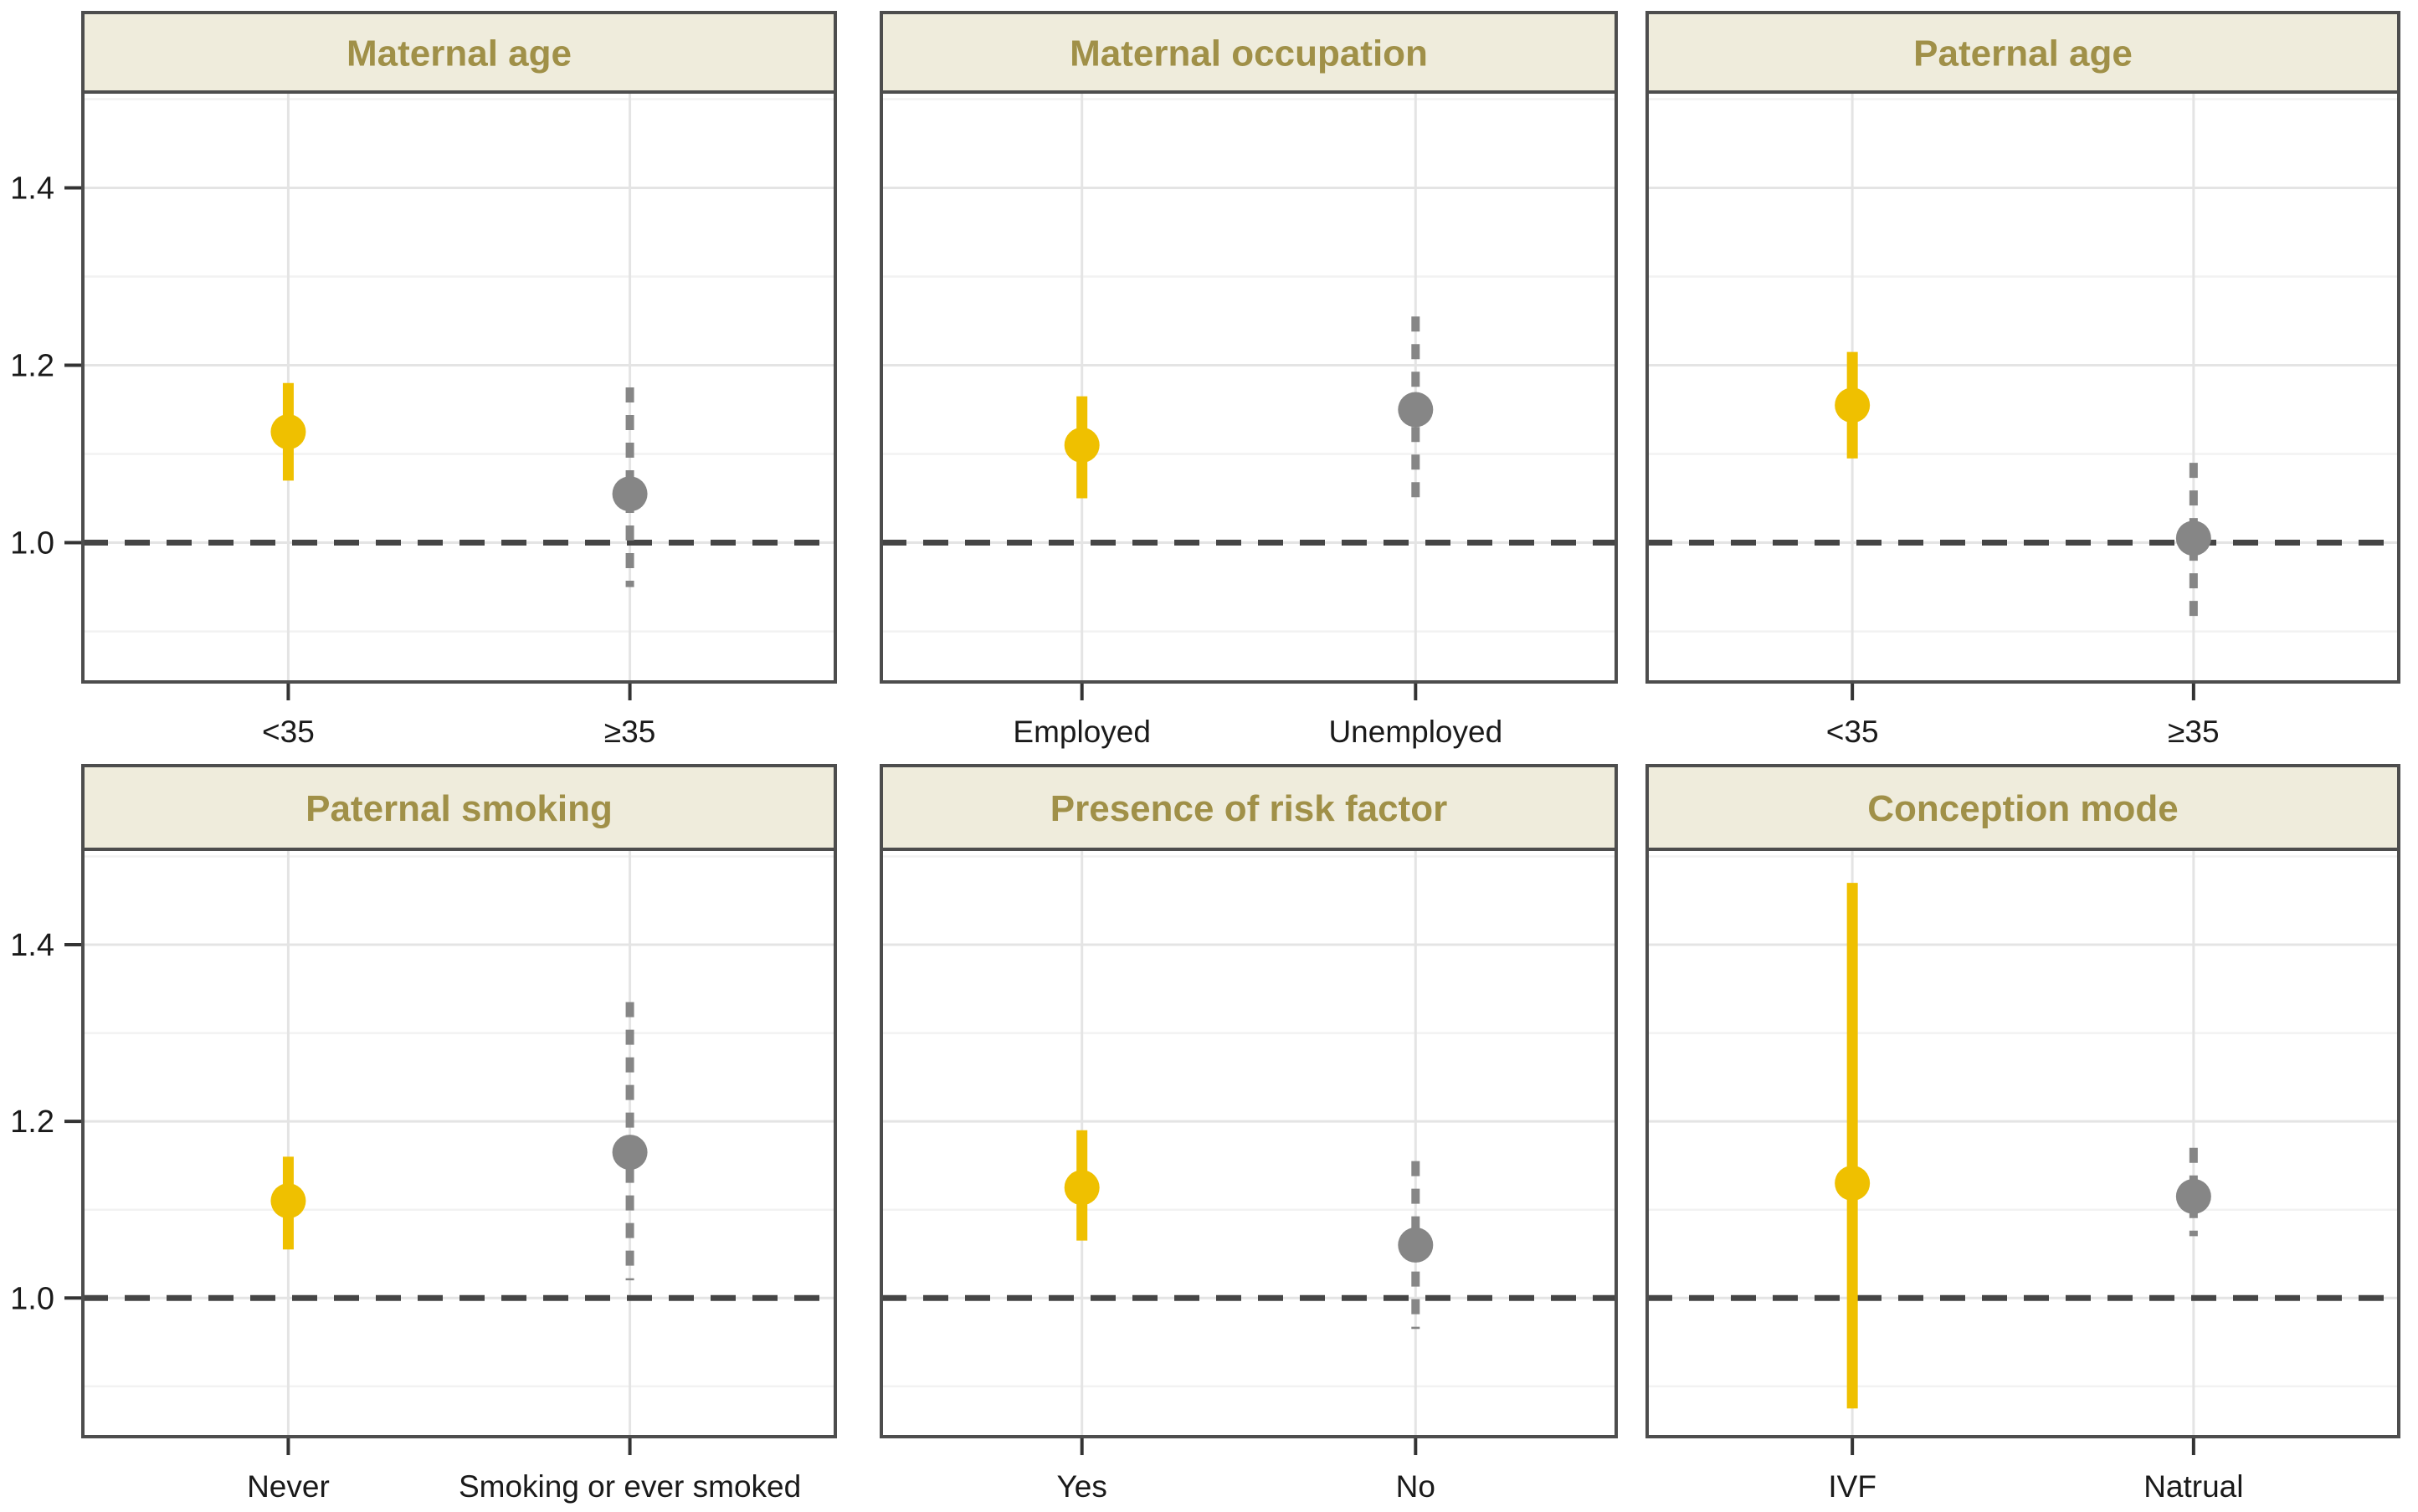 This screenshot has width=2418, height=1512. I want to click on facet-panel: Maternal occupation Employed Unemployed, so click(1249, 380).